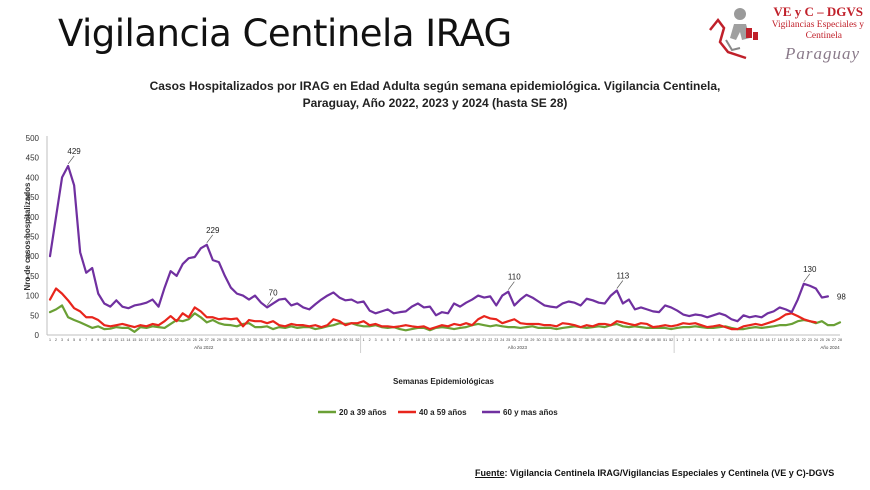  Describe the element at coordinates (273, 340) in the screenshot. I see `x-tick-label: 38` at that location.